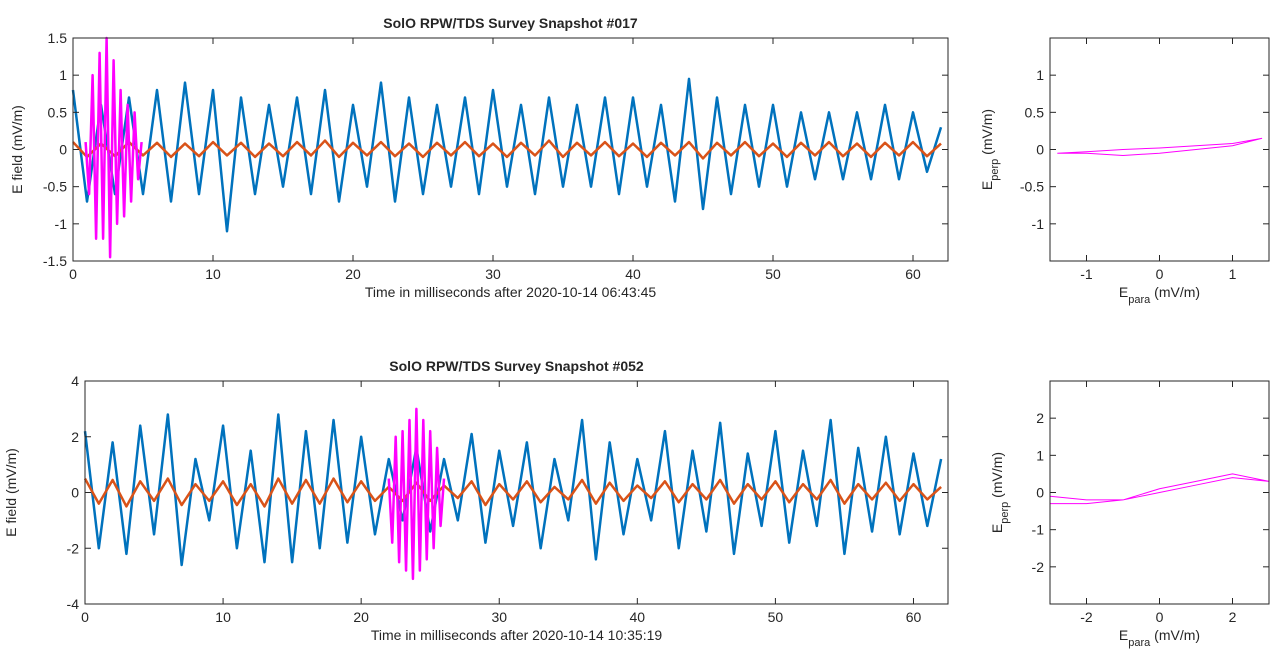 Image resolution: width=1270 pixels, height=660 pixels. Describe the element at coordinates (73, 604) in the screenshot. I see `y-tick-label: -4` at that location.